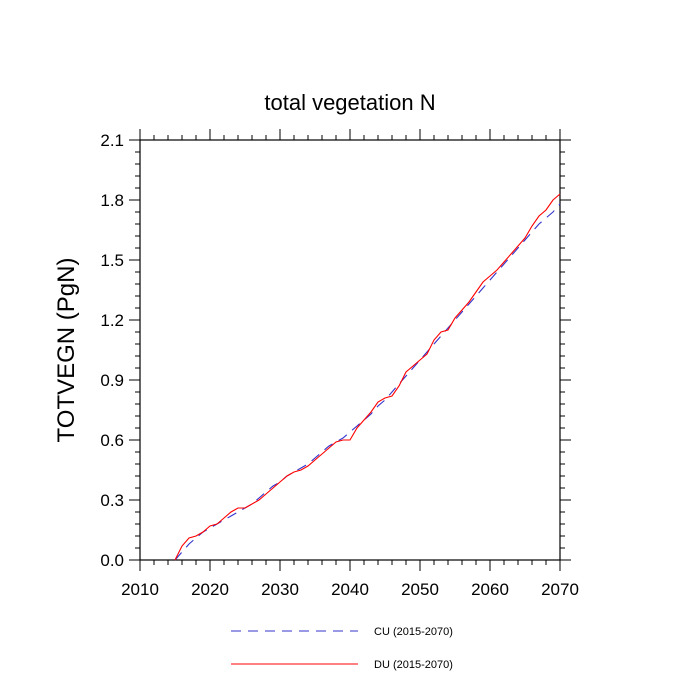 This screenshot has width=700, height=700. Describe the element at coordinates (413, 632) in the screenshot. I see `legend-label: CU (2015-2070)` at that location.